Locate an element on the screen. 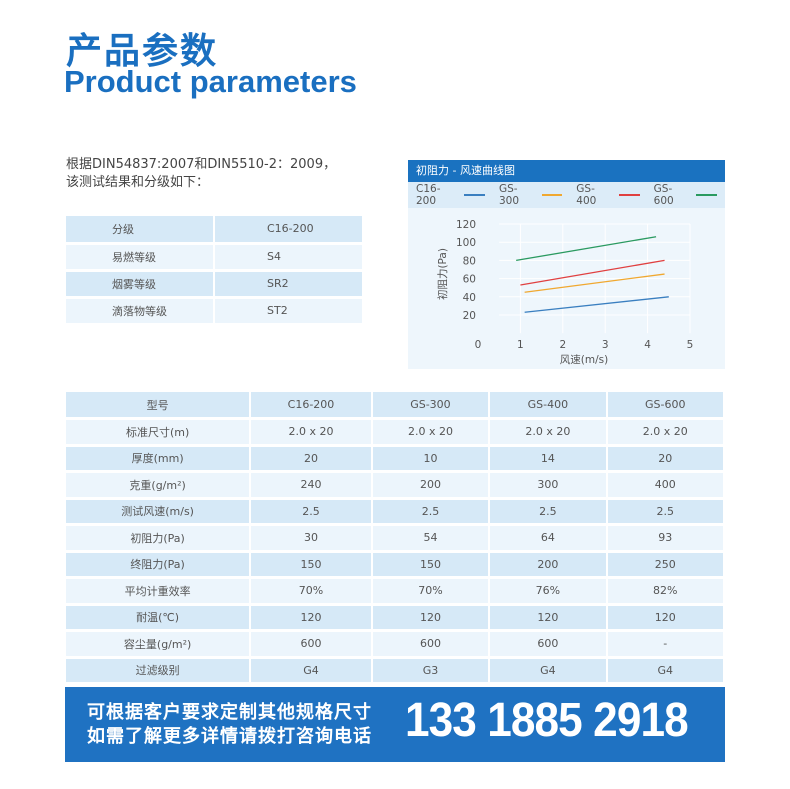 The image size is (790, 789). legend-label: GS-600 is located at coordinates (663, 195).